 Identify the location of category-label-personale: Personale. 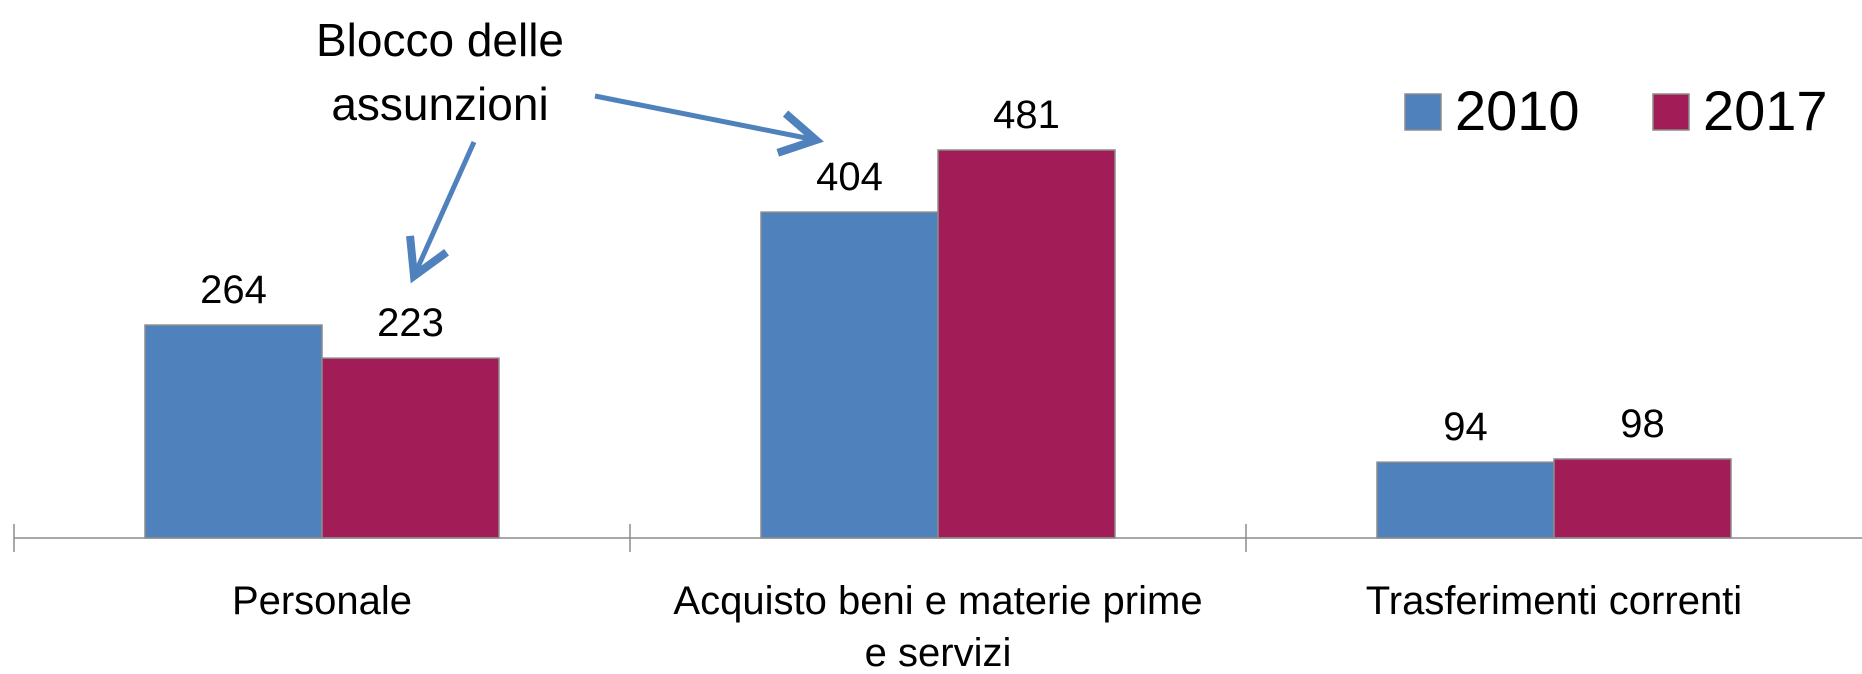
(322, 601).